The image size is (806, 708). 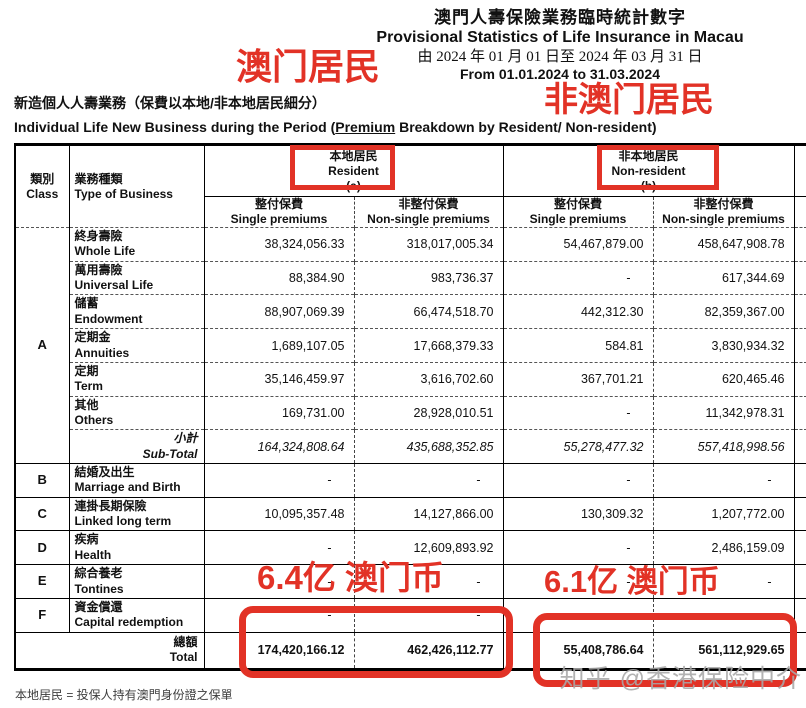 What do you see at coordinates (279, 650) in the screenshot?
I see `value-cell: 174,420,166.12` at bounding box center [279, 650].